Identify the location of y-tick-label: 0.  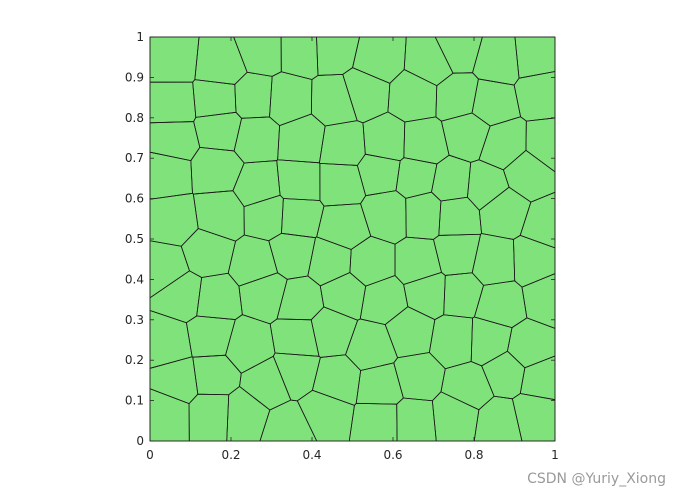
(140, 441).